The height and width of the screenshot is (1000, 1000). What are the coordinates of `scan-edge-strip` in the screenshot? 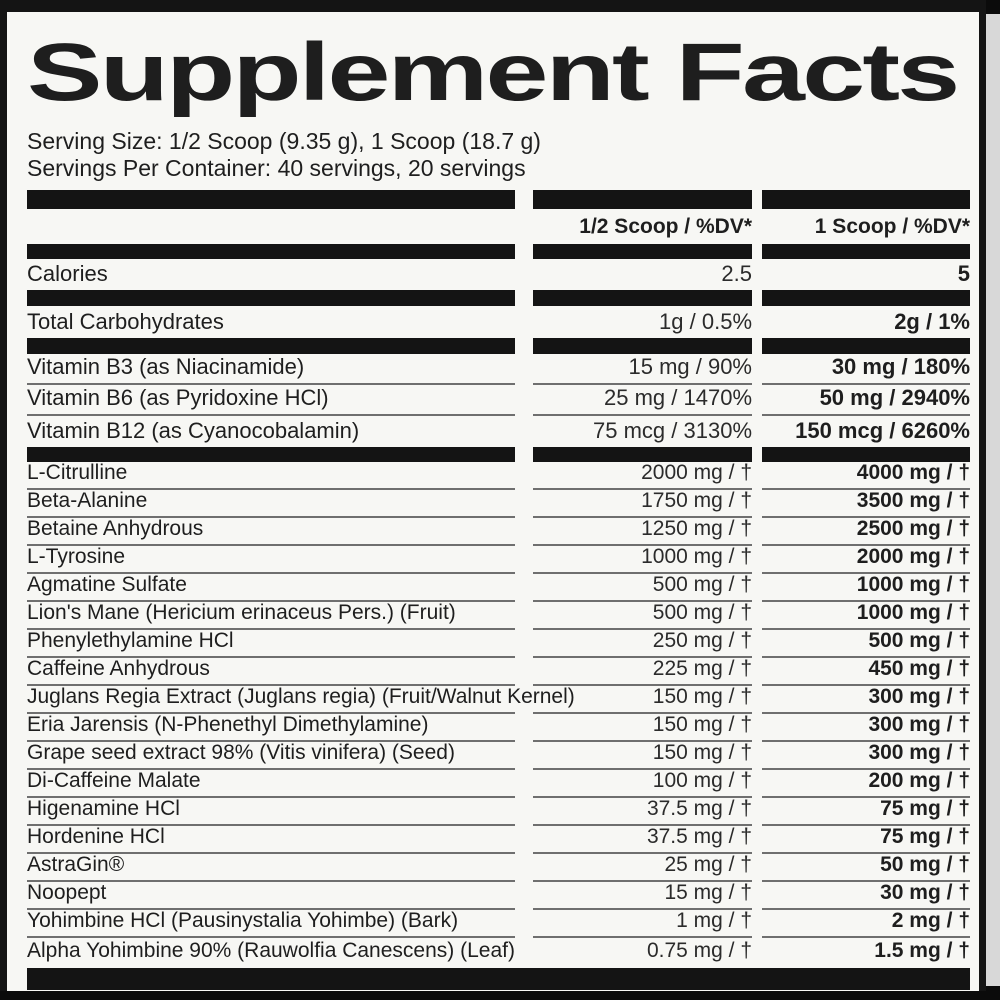 It's located at (993, 500).